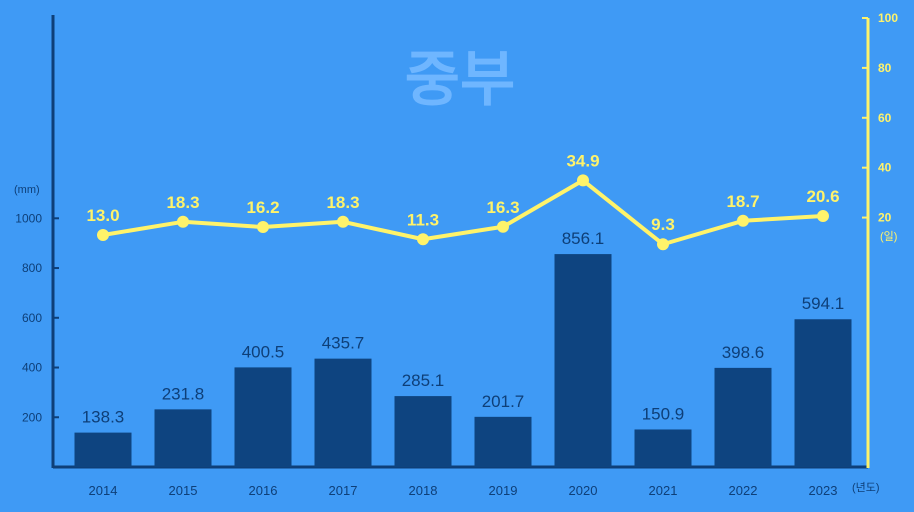  I want to click on x-unit: (년도), so click(866, 487).